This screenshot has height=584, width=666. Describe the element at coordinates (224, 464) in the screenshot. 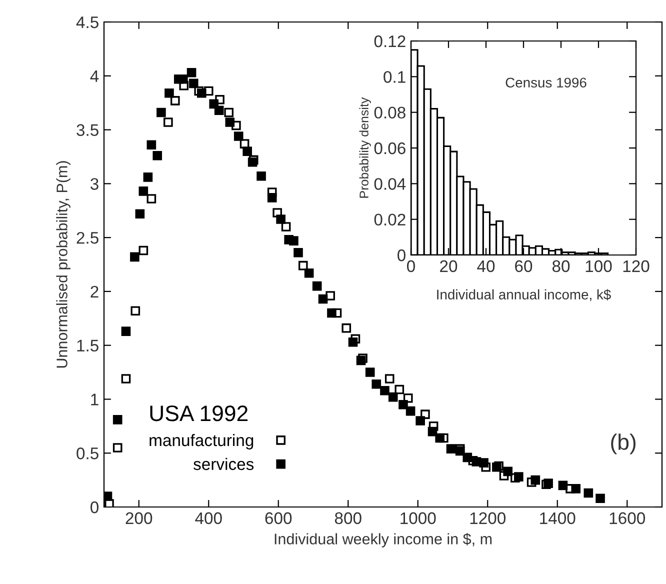

I see `legend-label: services` at that location.